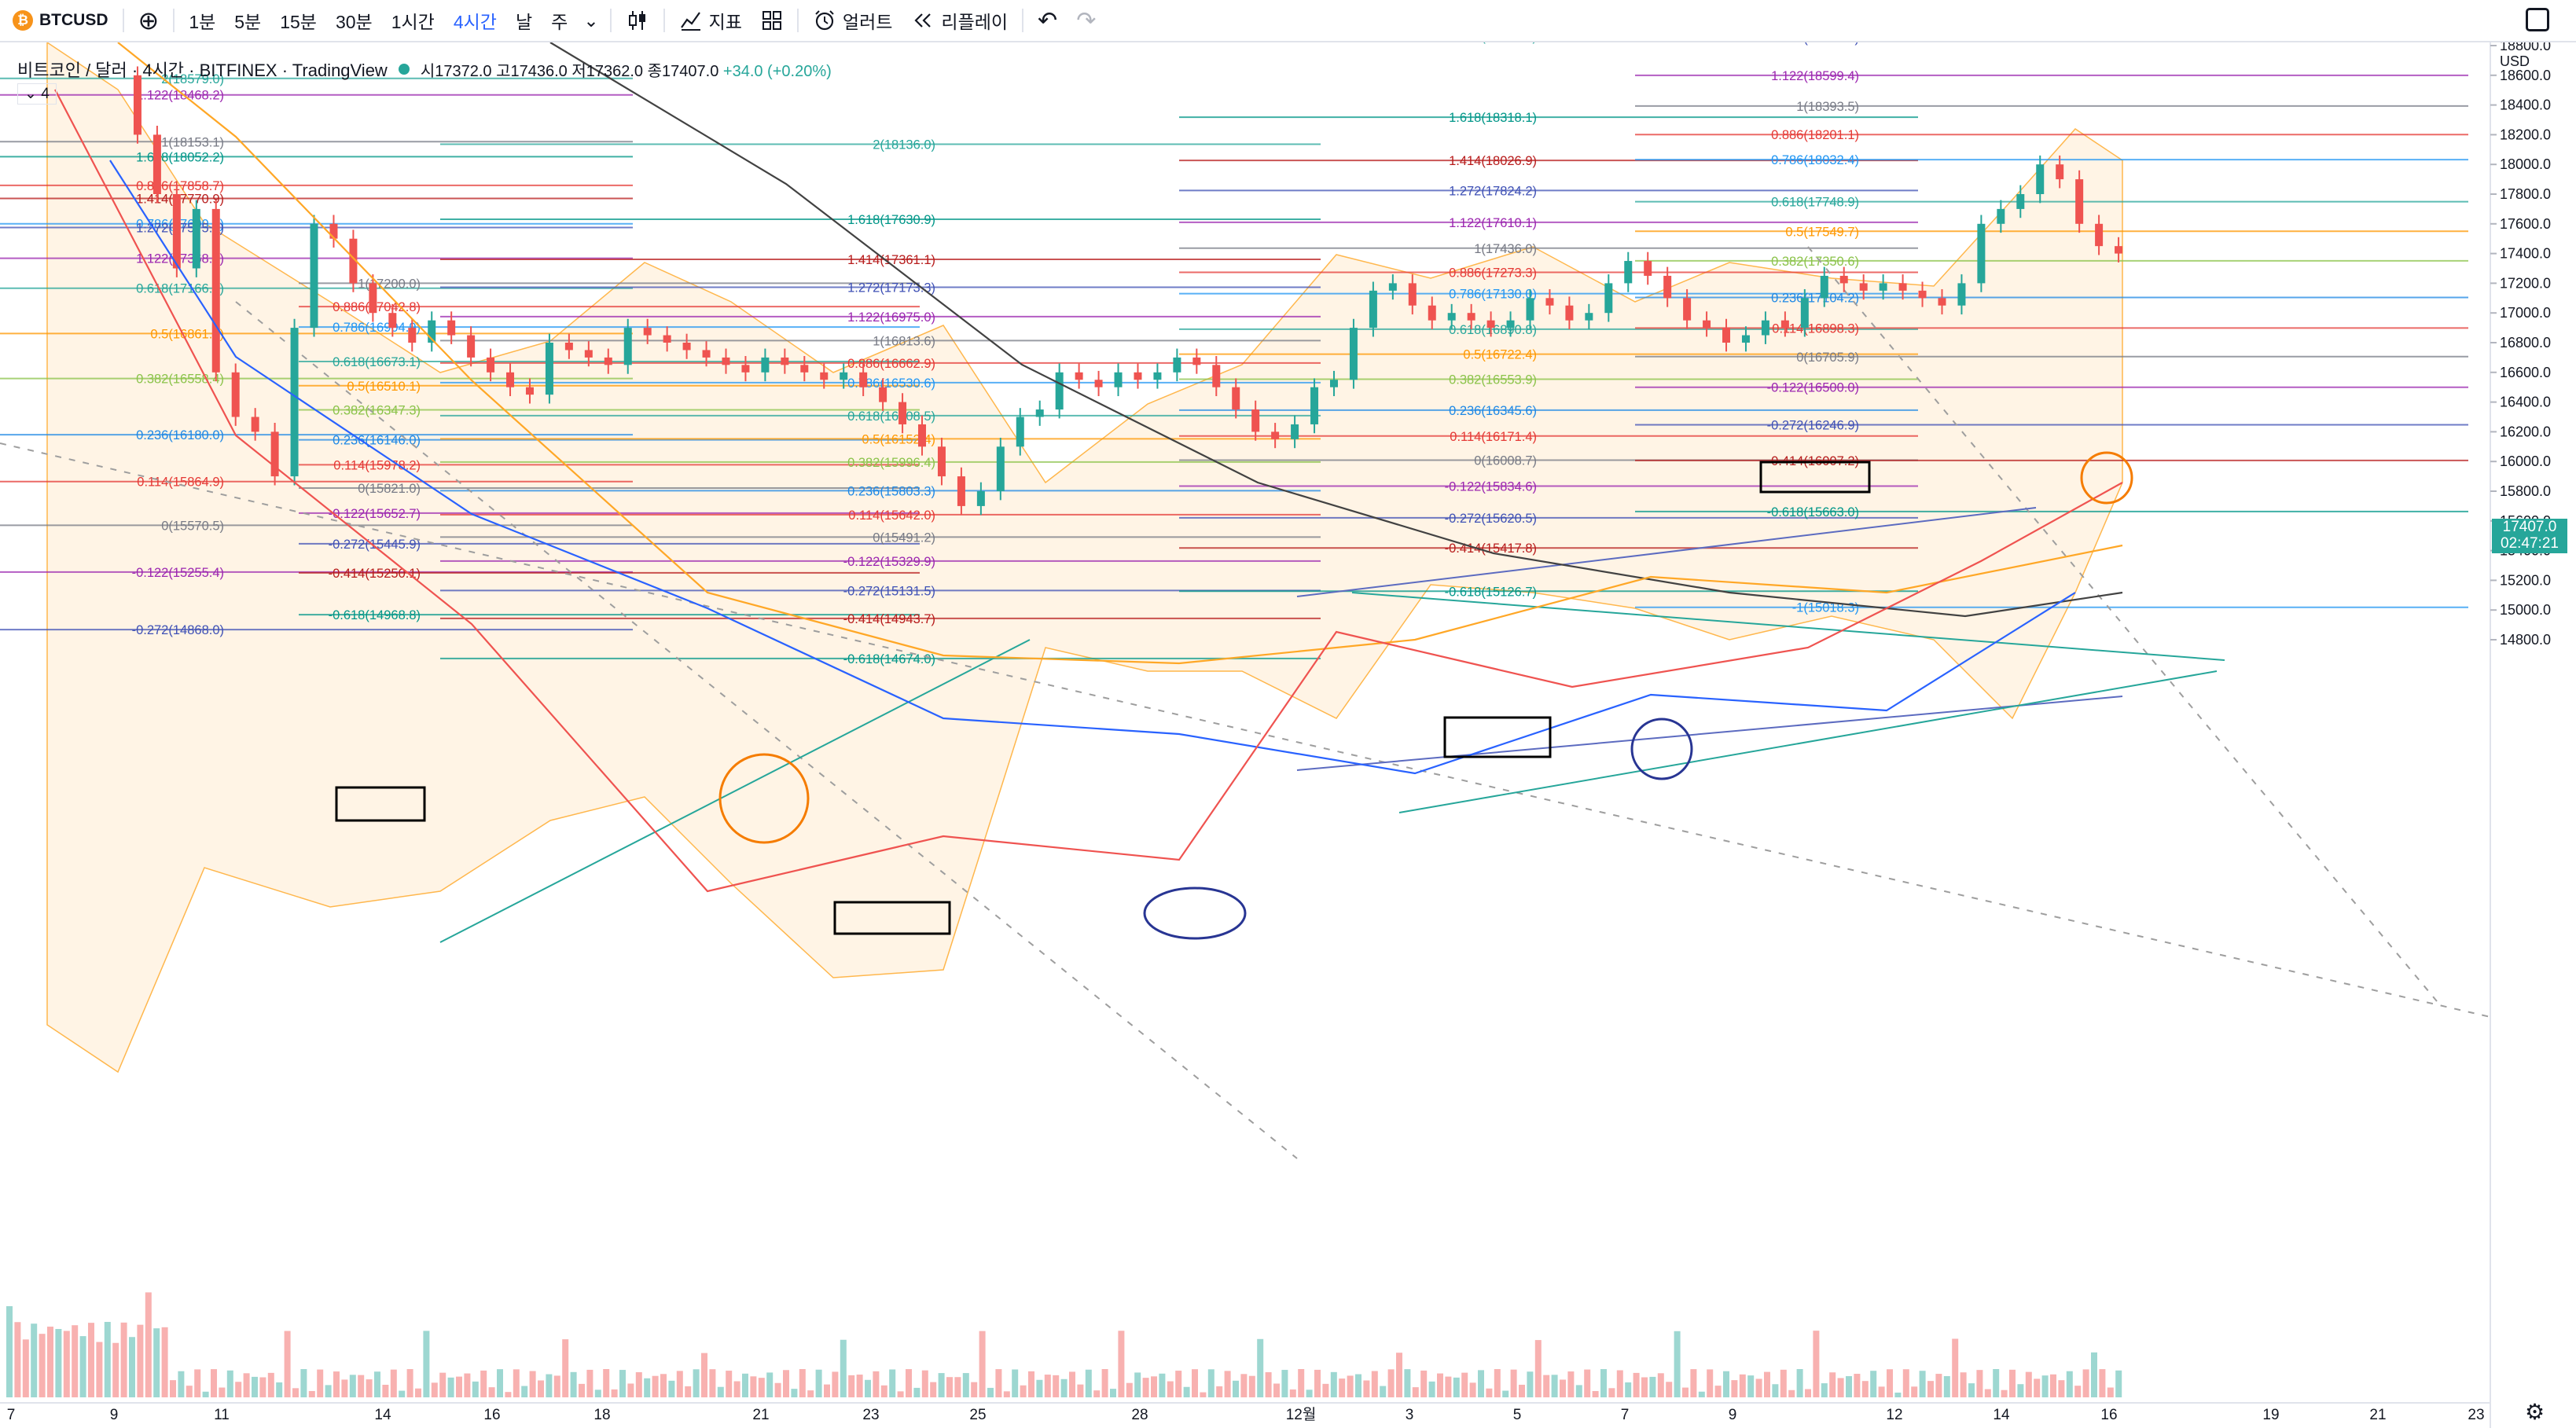  I want to click on fib-level-label: 1.414(18026.9), so click(1493, 161).